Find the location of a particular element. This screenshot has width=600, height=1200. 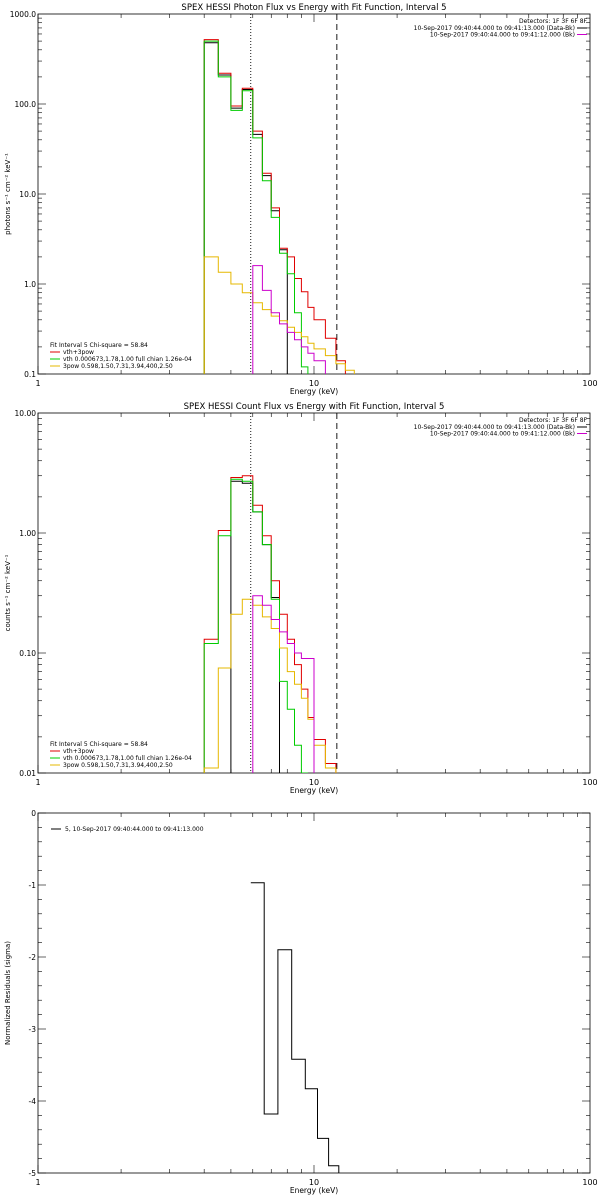

x-axis-label-1: Energy (keV) is located at coordinates (314, 391).